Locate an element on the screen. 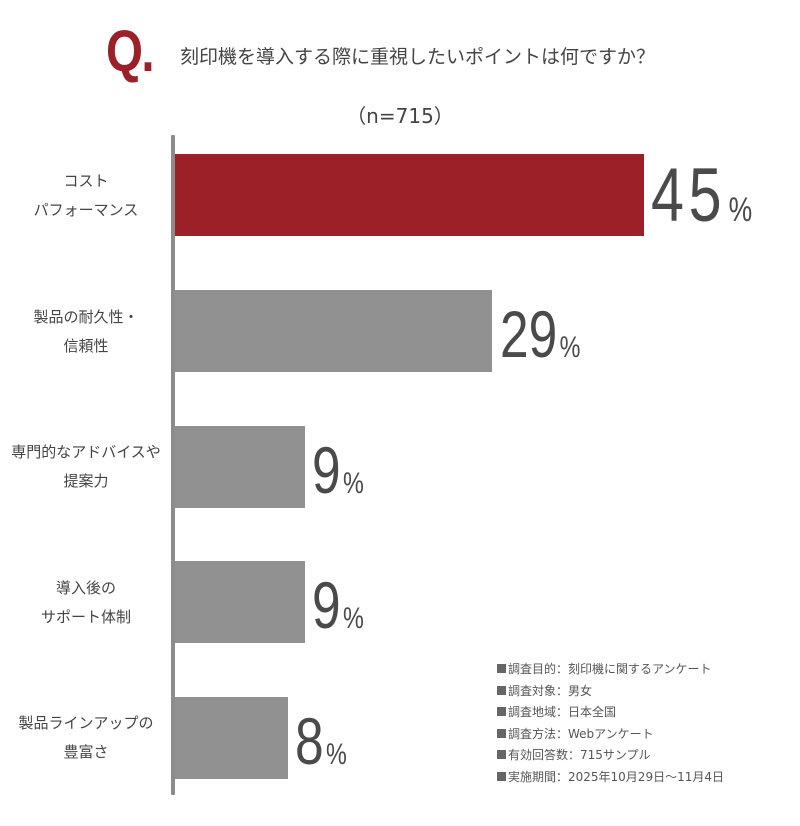 The width and height of the screenshot is (800, 826). category-label: 導入後の サポート体制 is located at coordinates (85, 602).